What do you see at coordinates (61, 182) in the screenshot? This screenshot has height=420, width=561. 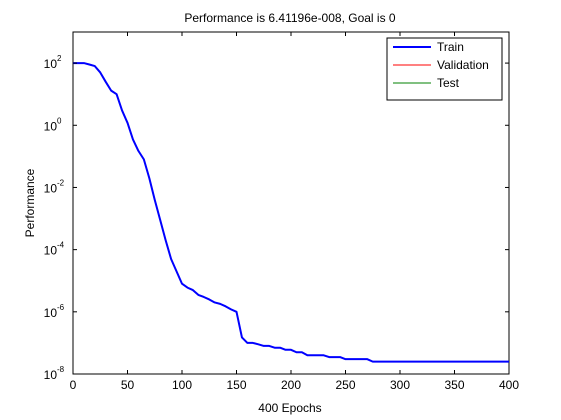 I see `y-tick-label-exp: -2` at bounding box center [61, 182].